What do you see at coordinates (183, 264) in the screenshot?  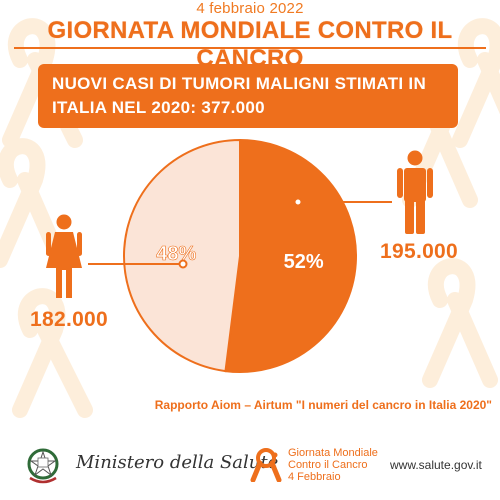 I see `leader-line-women-dot` at bounding box center [183, 264].